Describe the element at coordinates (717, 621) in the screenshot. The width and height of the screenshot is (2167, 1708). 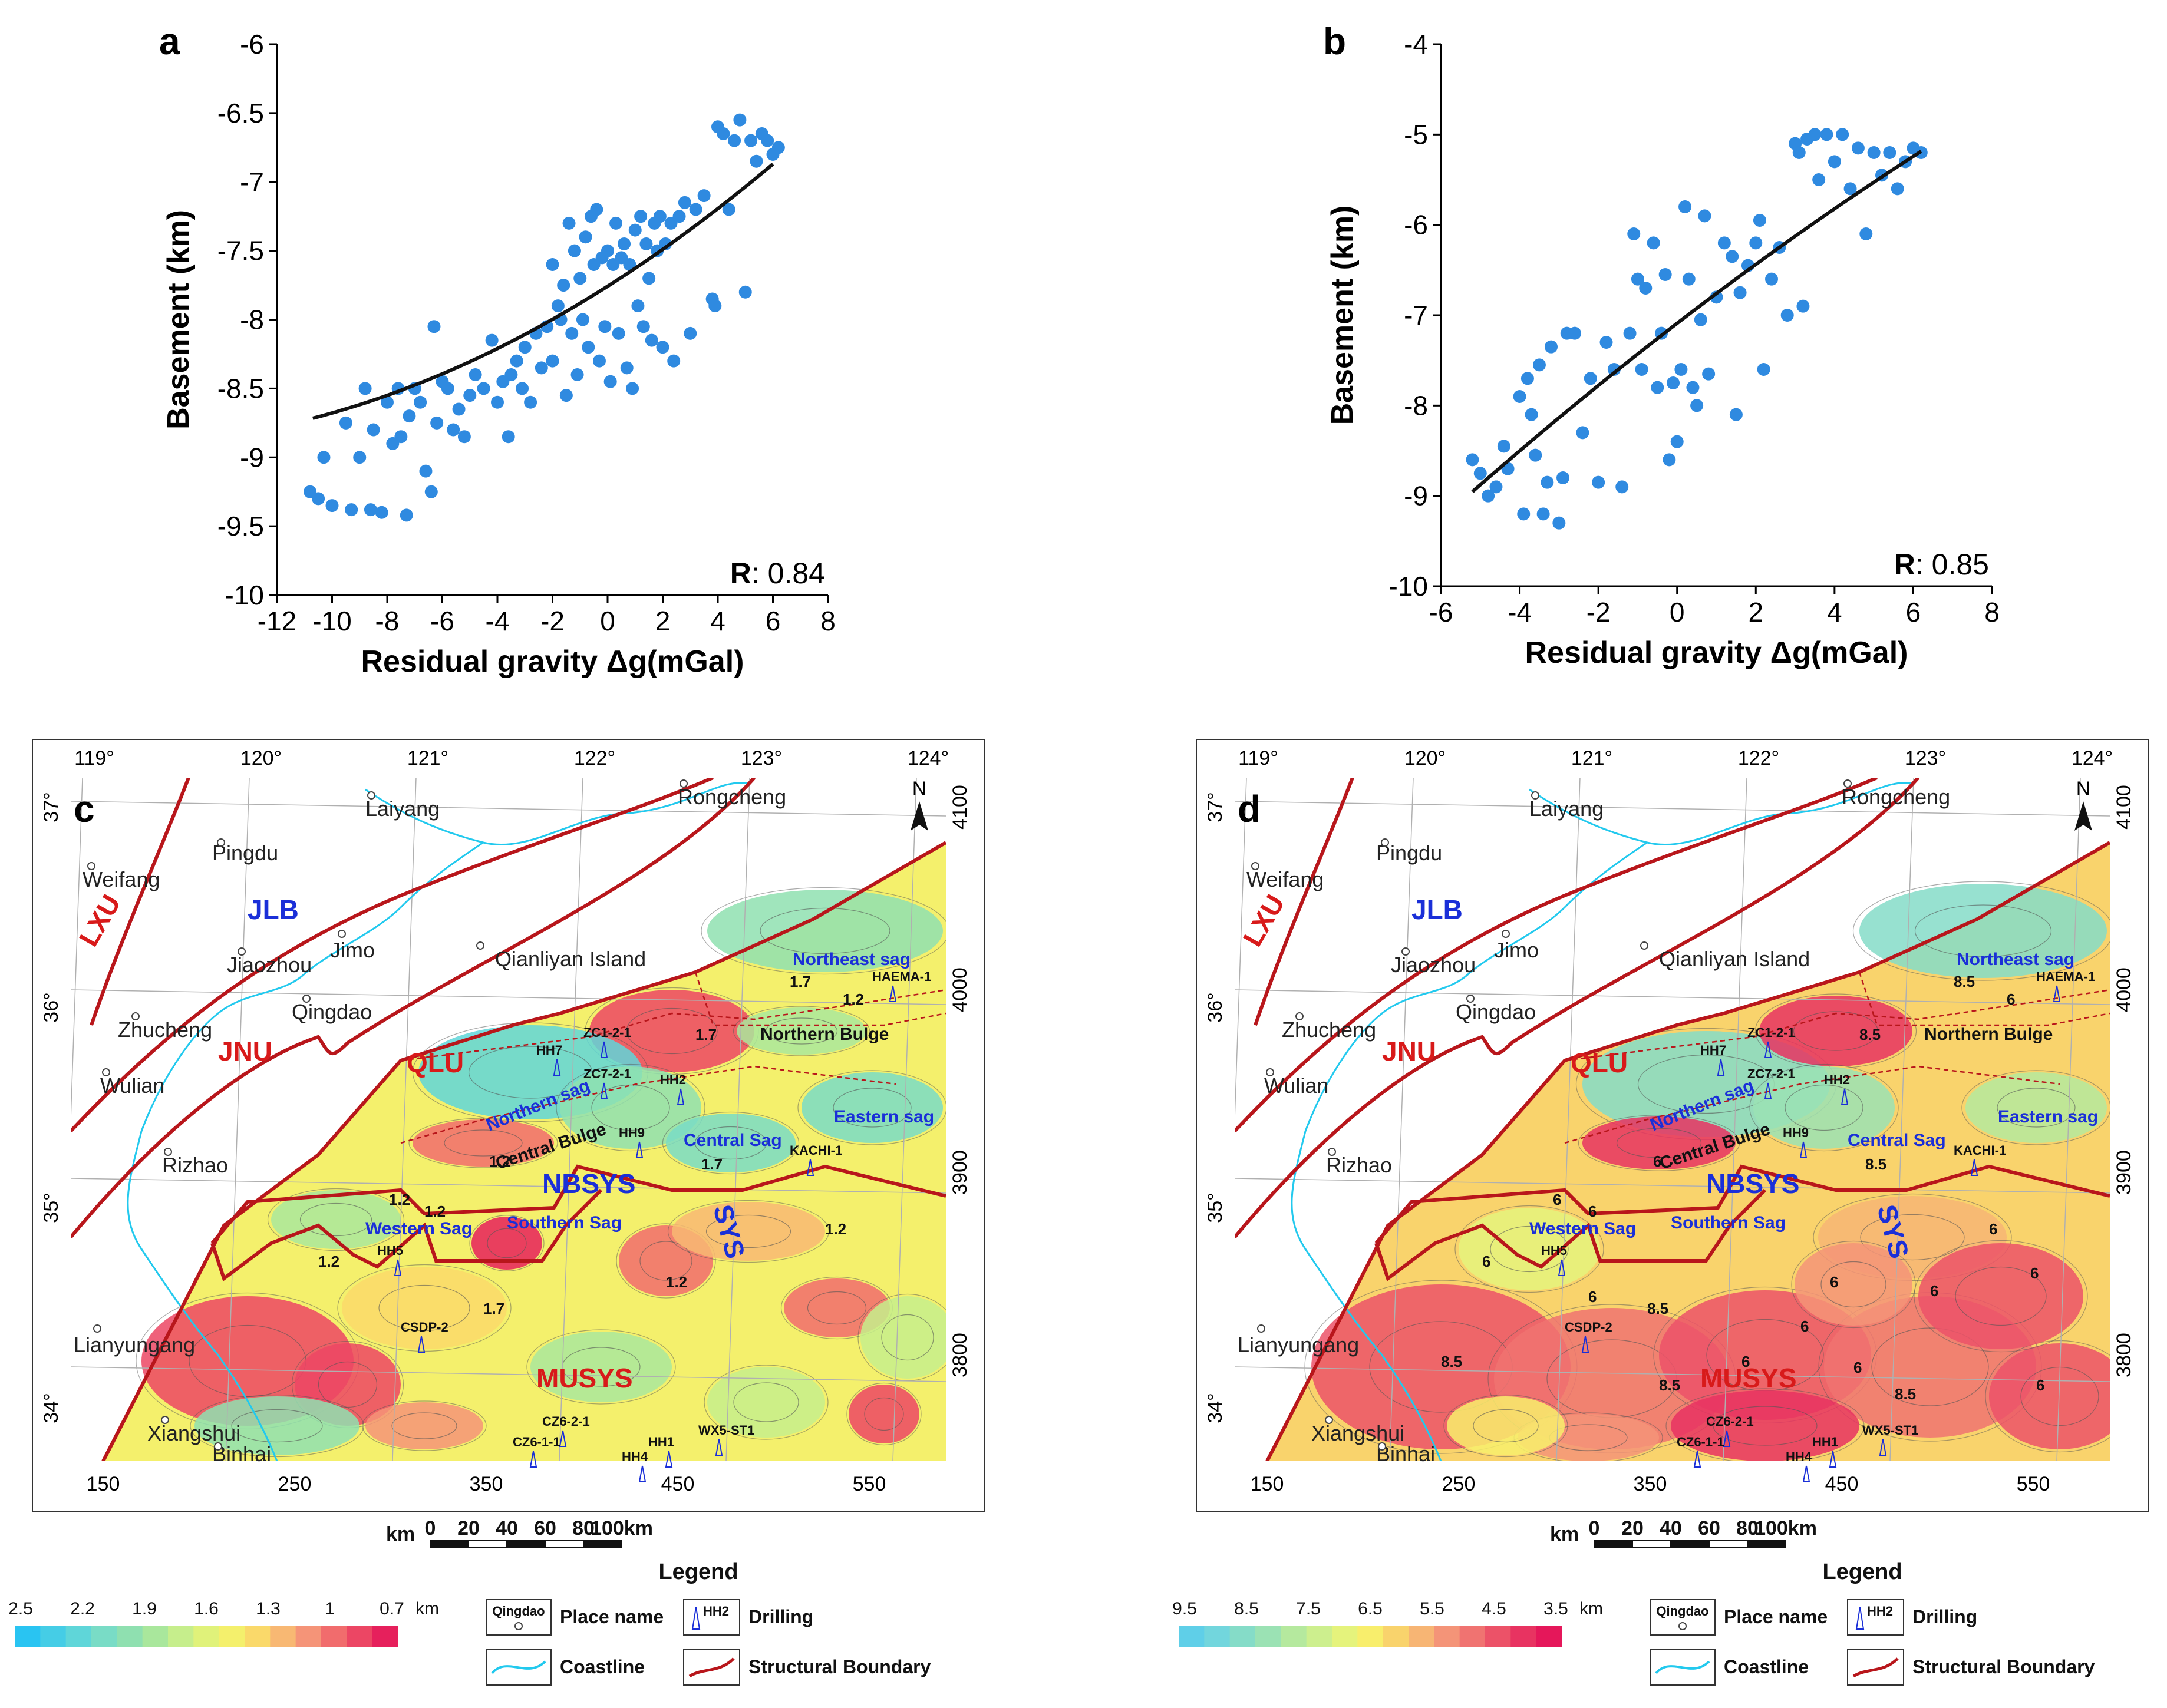
I see `x-tick-label: 4` at that location.